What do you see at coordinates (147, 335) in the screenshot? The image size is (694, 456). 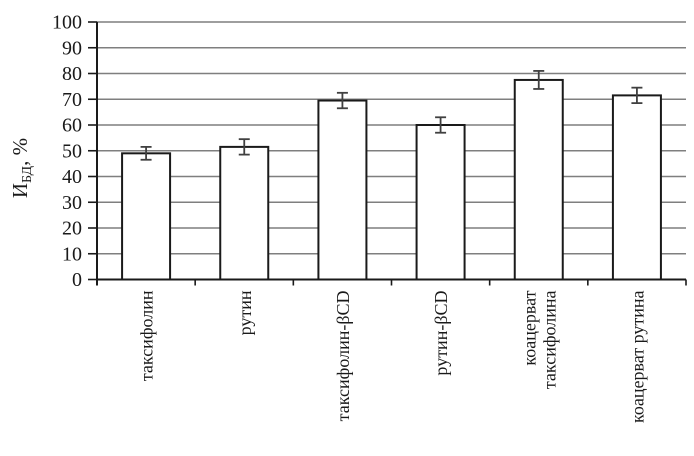 I see `x-category-label: таксифолин` at bounding box center [147, 335].